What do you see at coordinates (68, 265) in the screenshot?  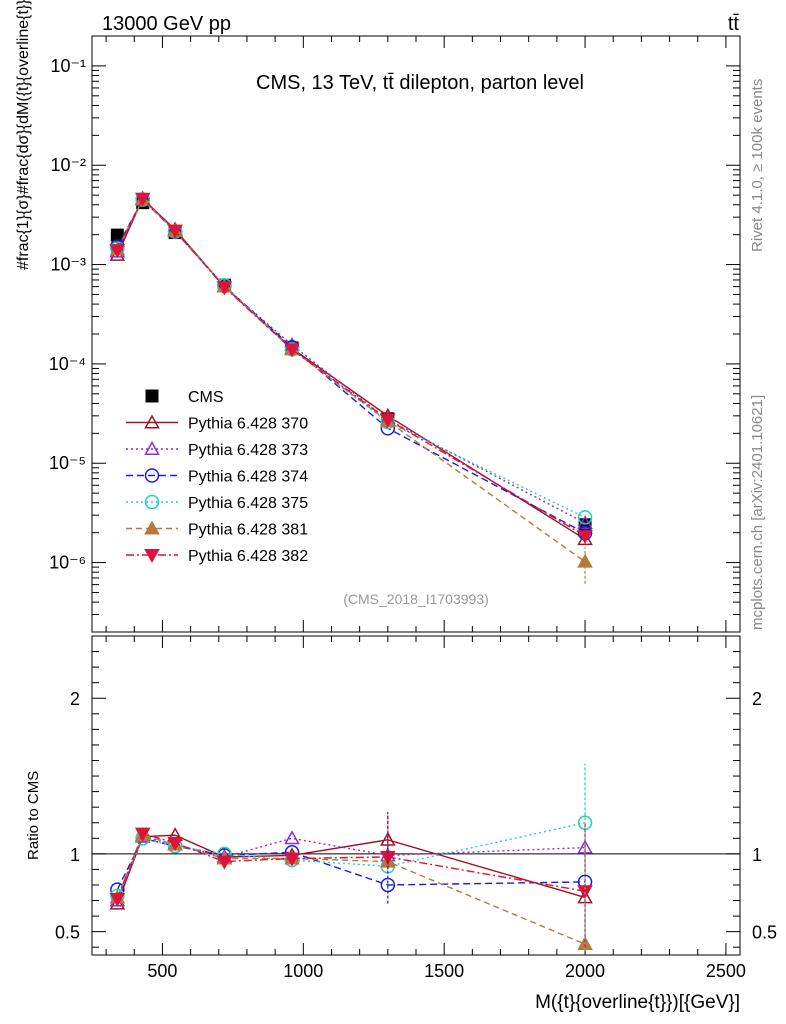 I see `main-y-tick-label: 10⁻³` at bounding box center [68, 265].